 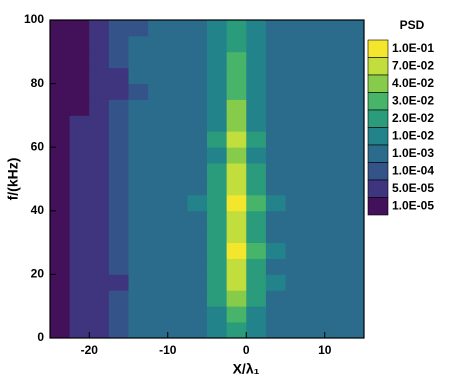 What do you see at coordinates (90, 350) in the screenshot?
I see `x-tick-label: -20` at bounding box center [90, 350].